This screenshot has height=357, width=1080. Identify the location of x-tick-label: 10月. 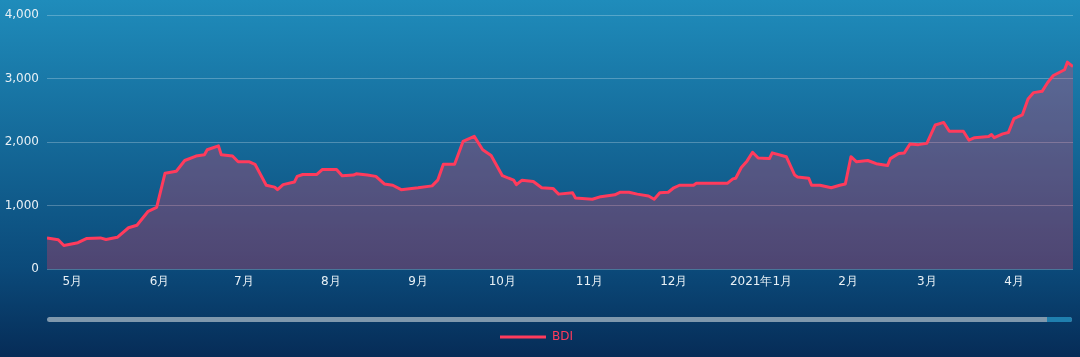
(502, 281).